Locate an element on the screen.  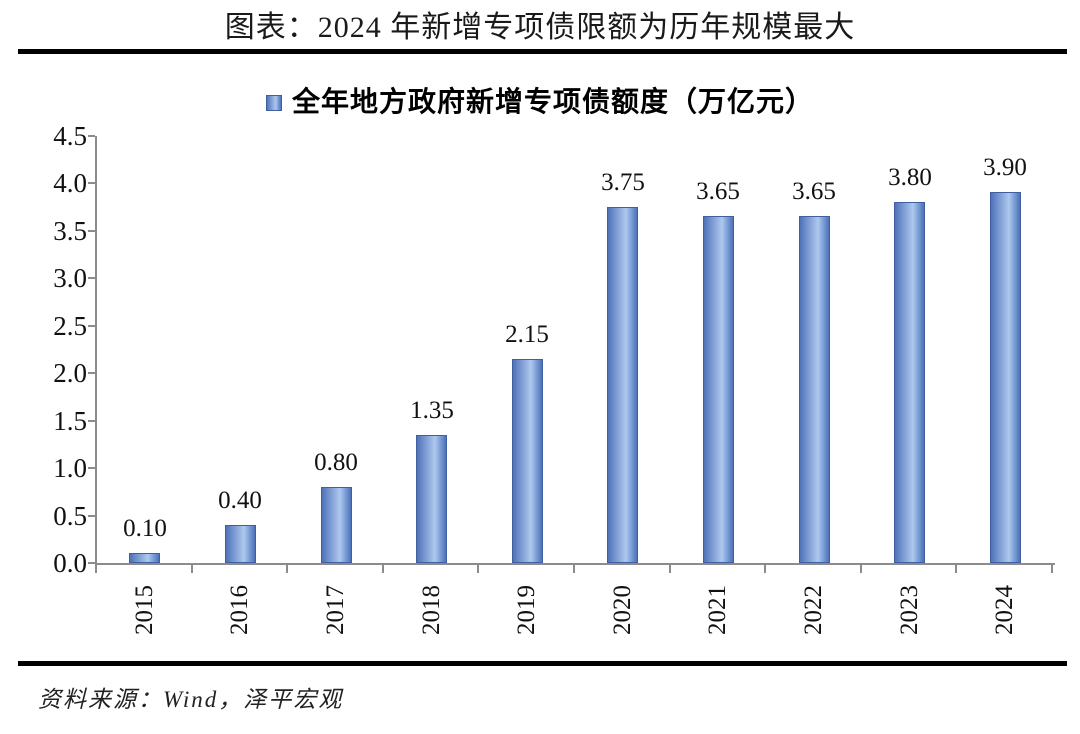
bar-2016 is located at coordinates (240, 544).